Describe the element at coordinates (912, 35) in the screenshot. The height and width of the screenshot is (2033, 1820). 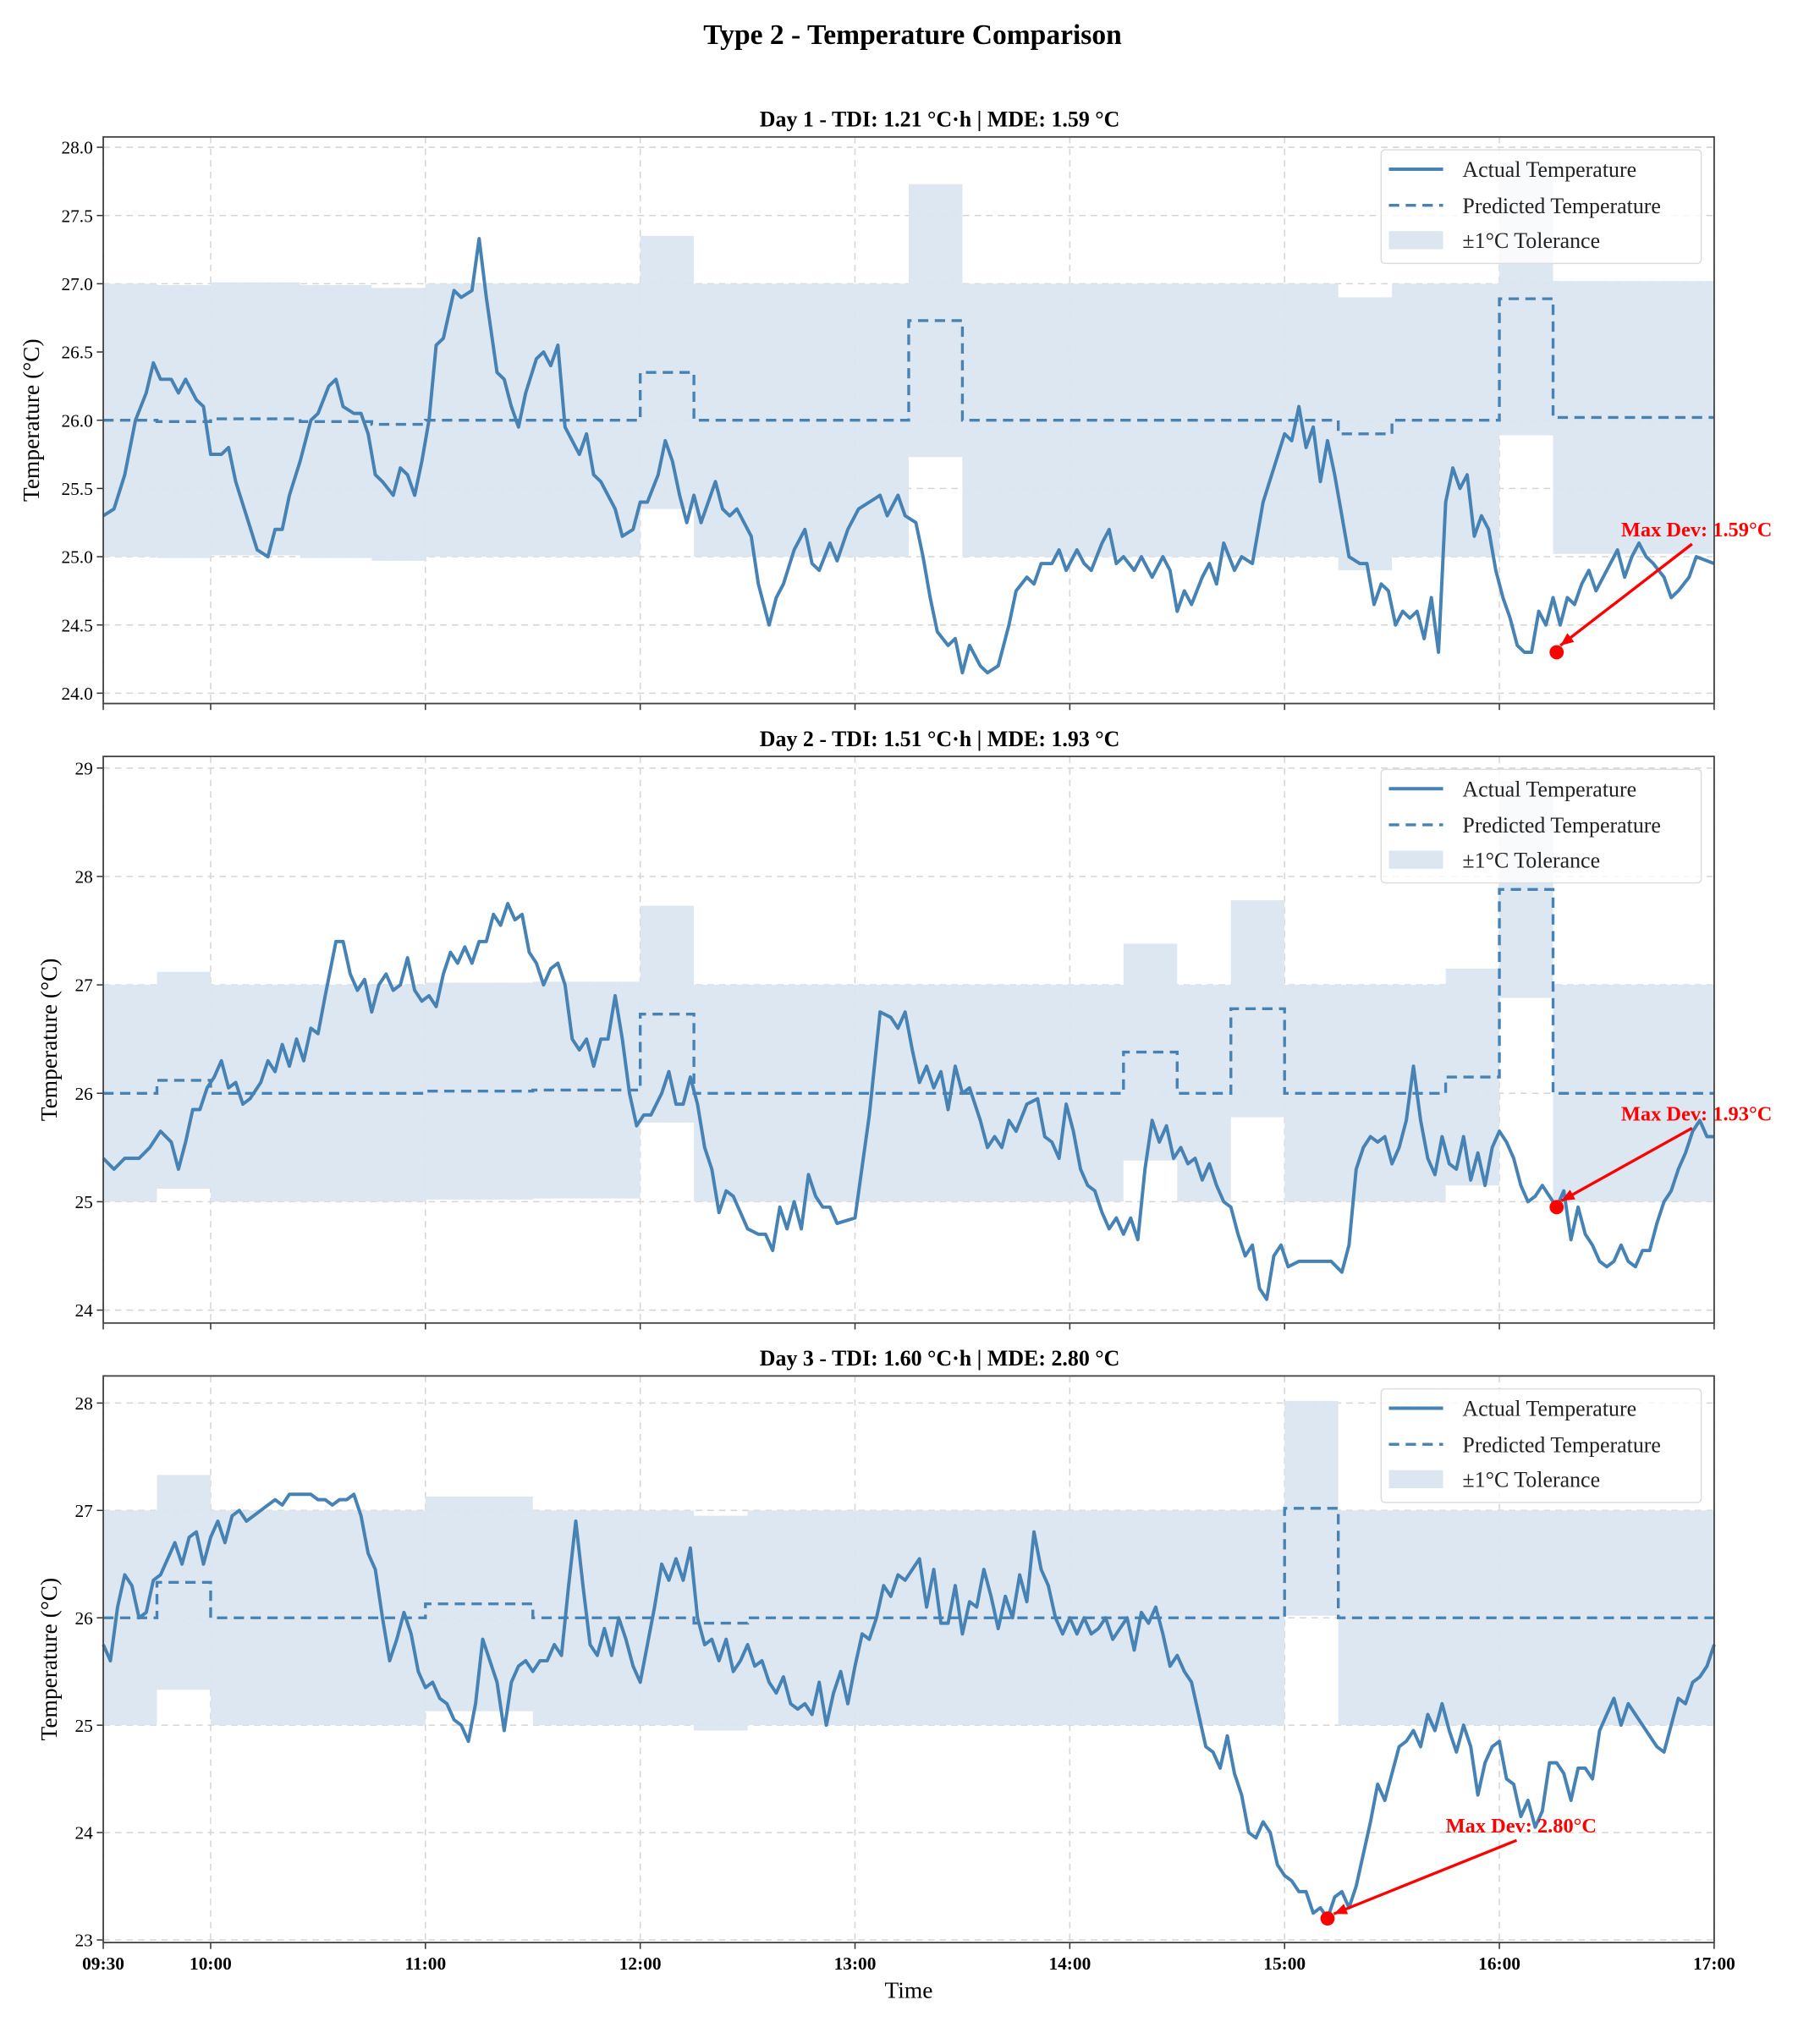
I see `figure-title: Type 2 - Temperature Comparison` at that location.